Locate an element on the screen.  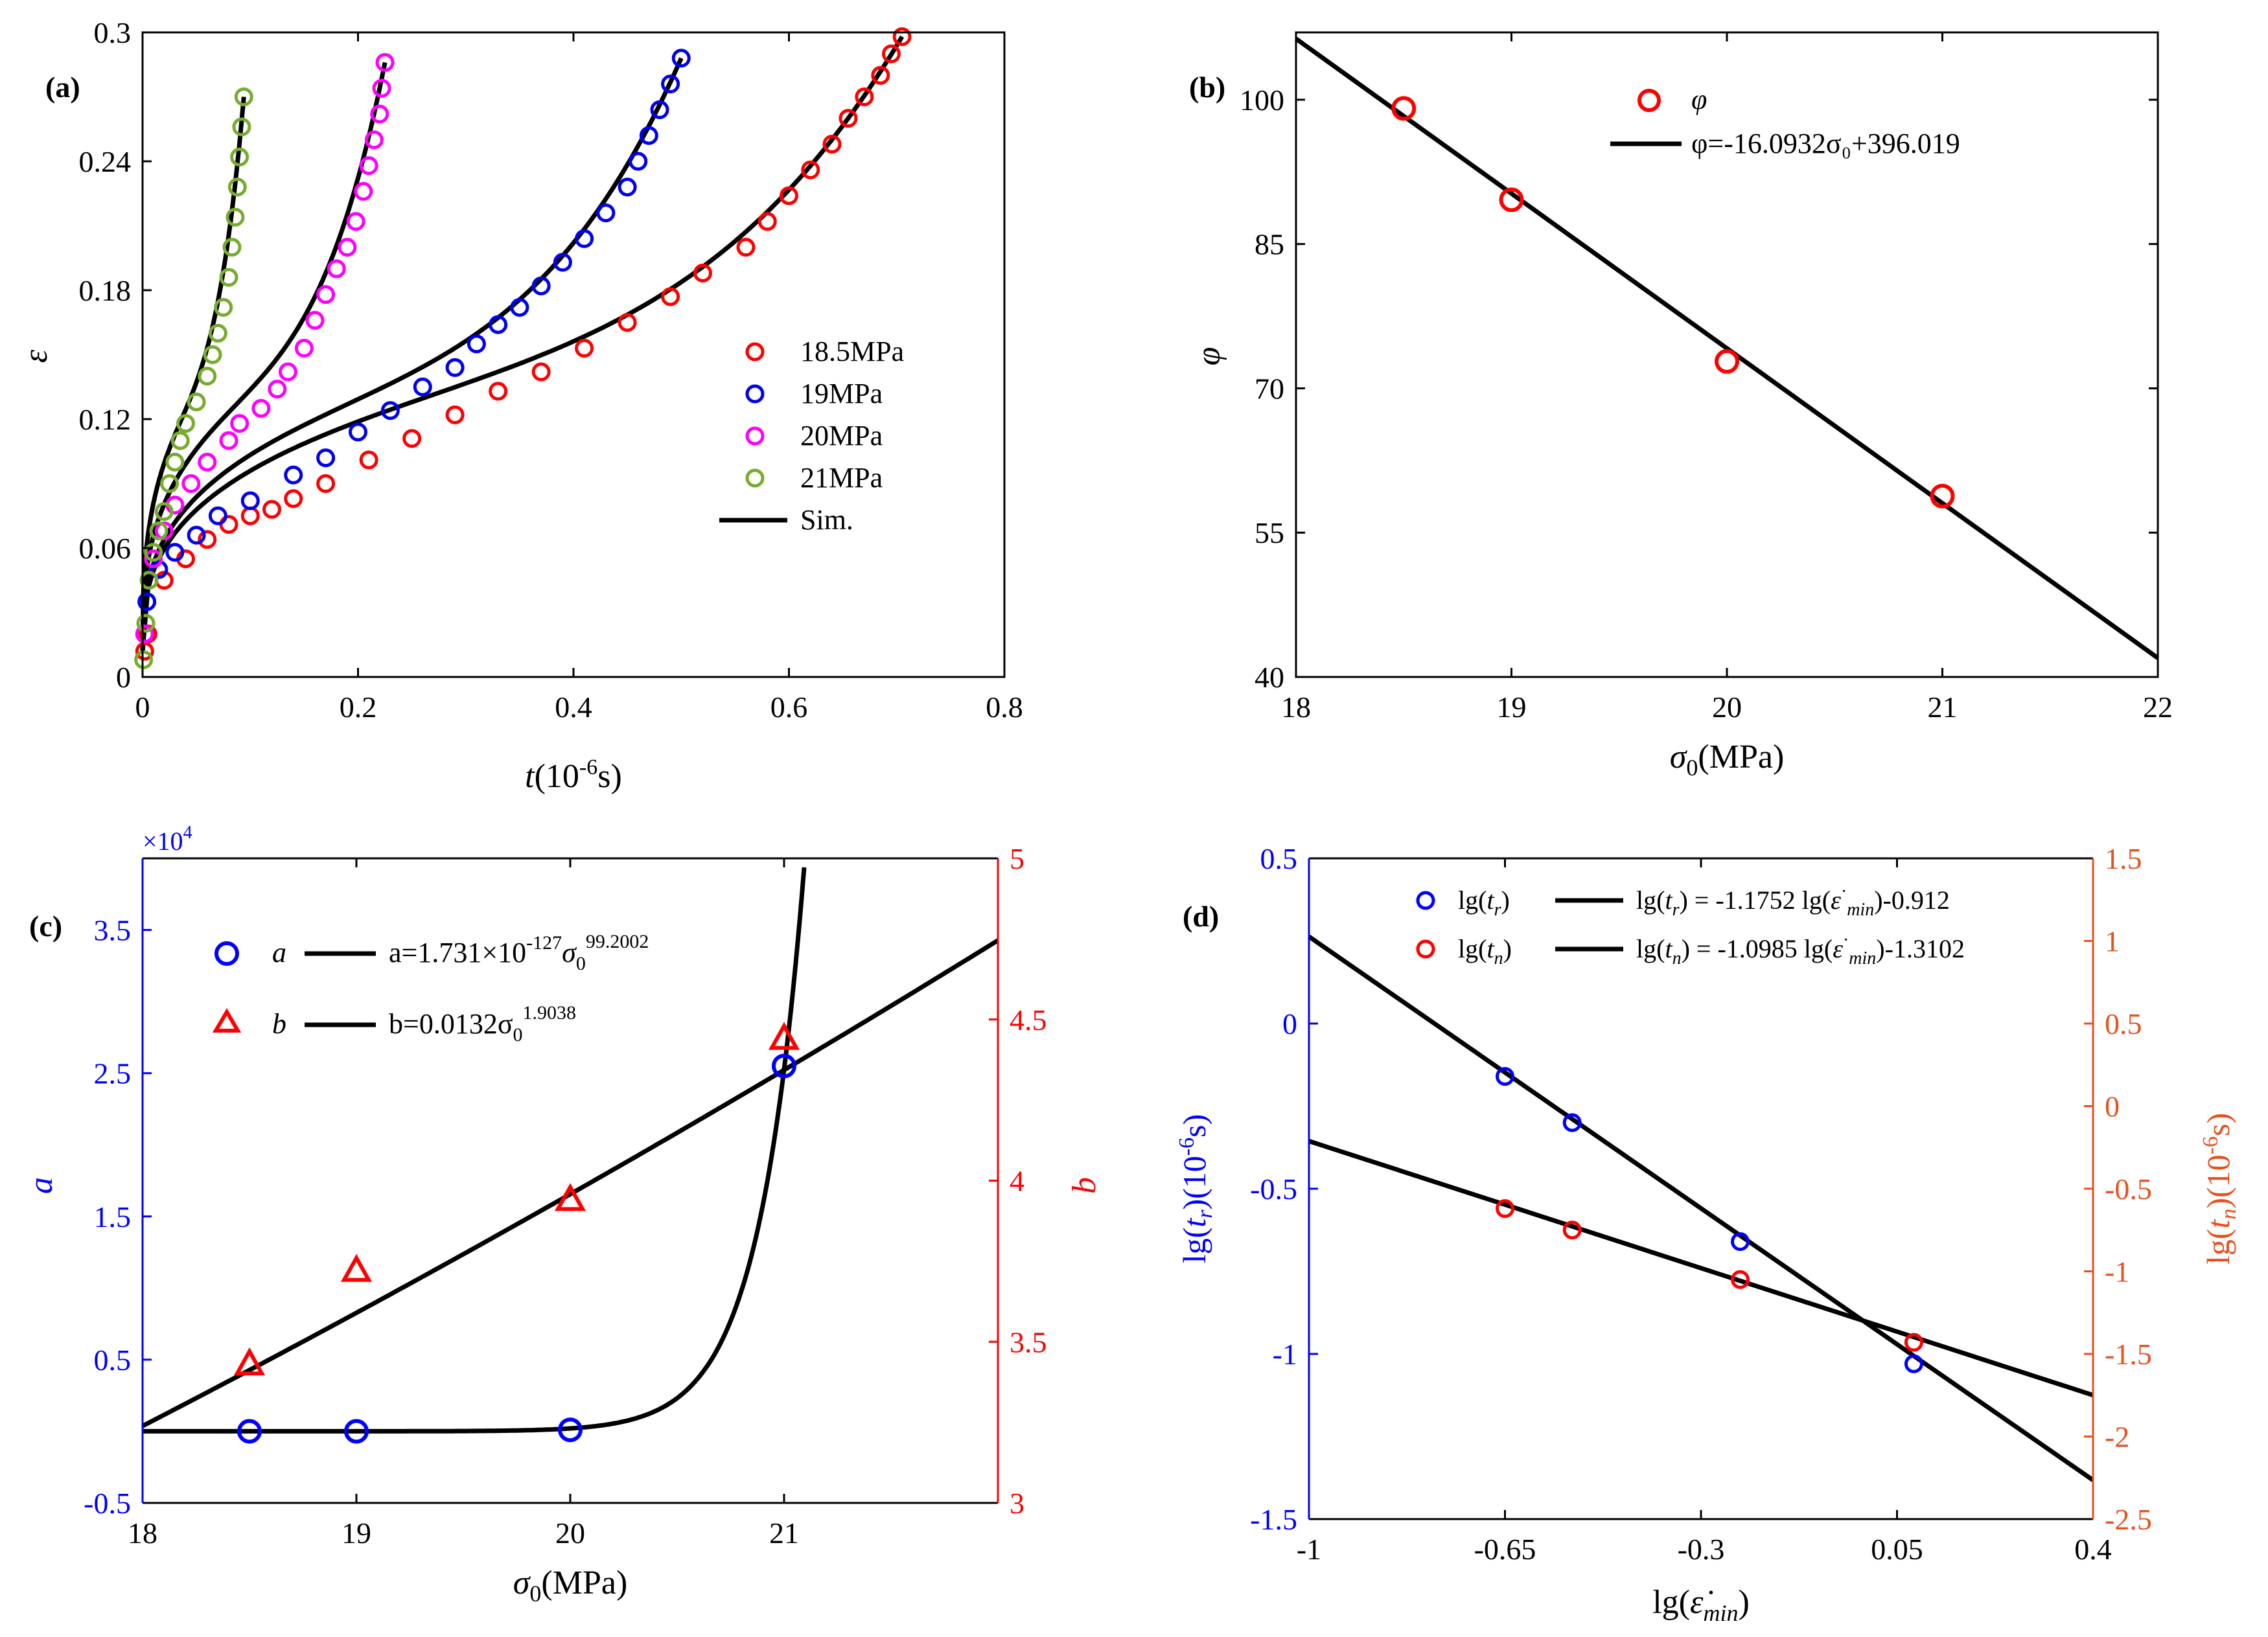
fit-curve-21MPa is located at coordinates (193, 374).